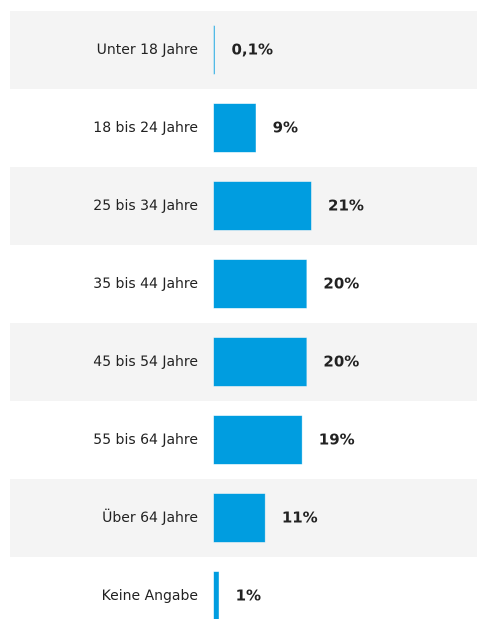 This screenshot has height=619, width=487. What do you see at coordinates (337, 440) in the screenshot?
I see `value-label: 19%` at bounding box center [337, 440].